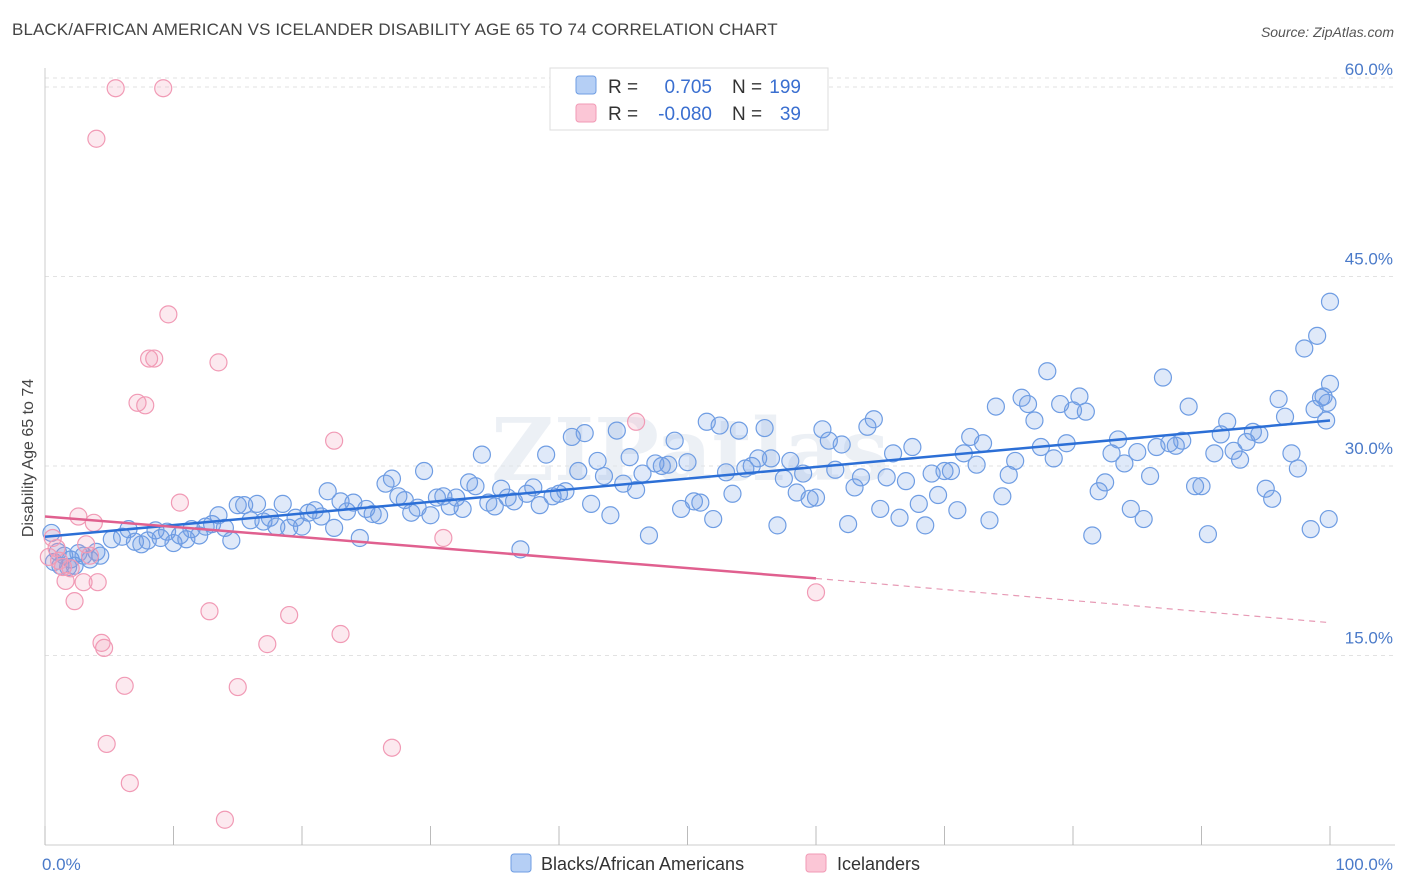  I want to click on trend-line-blacks, so click(687, 478).